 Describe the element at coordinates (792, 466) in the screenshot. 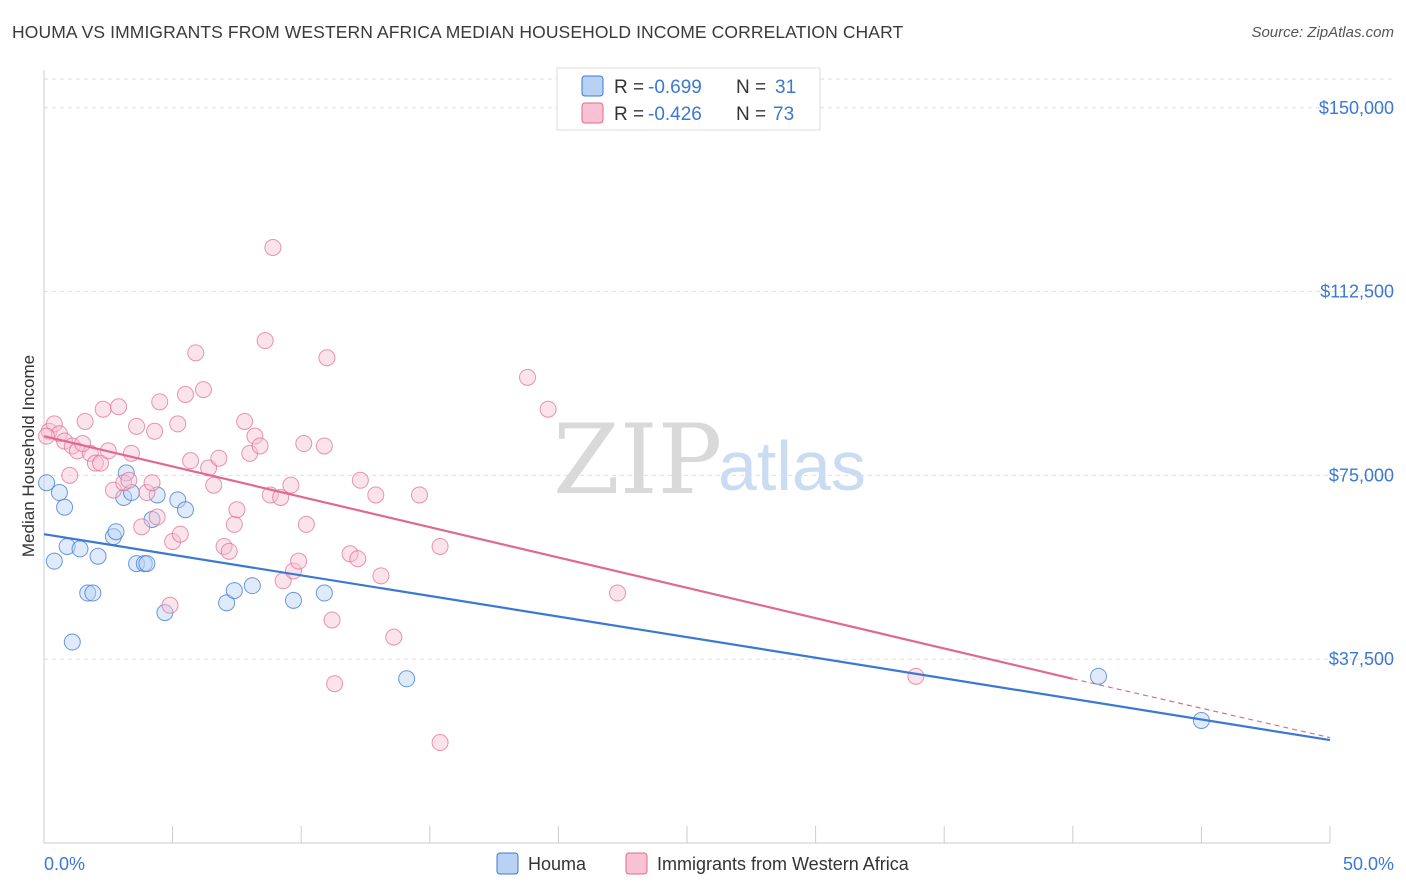

I see `watermark-atlas: atlas` at that location.